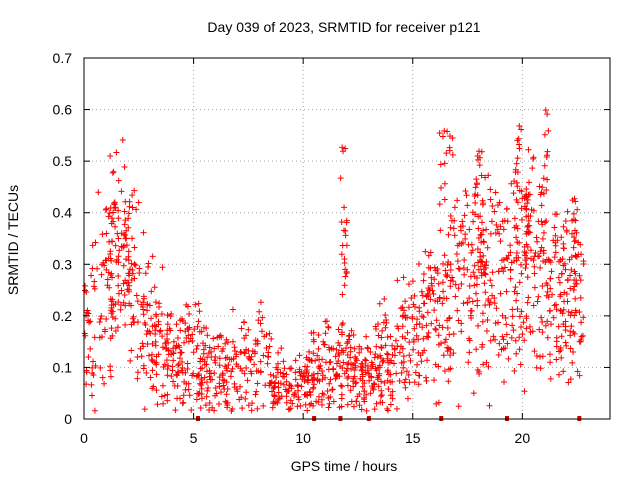 This screenshot has height=480, width=640. I want to click on x-tick-label: 10, so click(303, 438).